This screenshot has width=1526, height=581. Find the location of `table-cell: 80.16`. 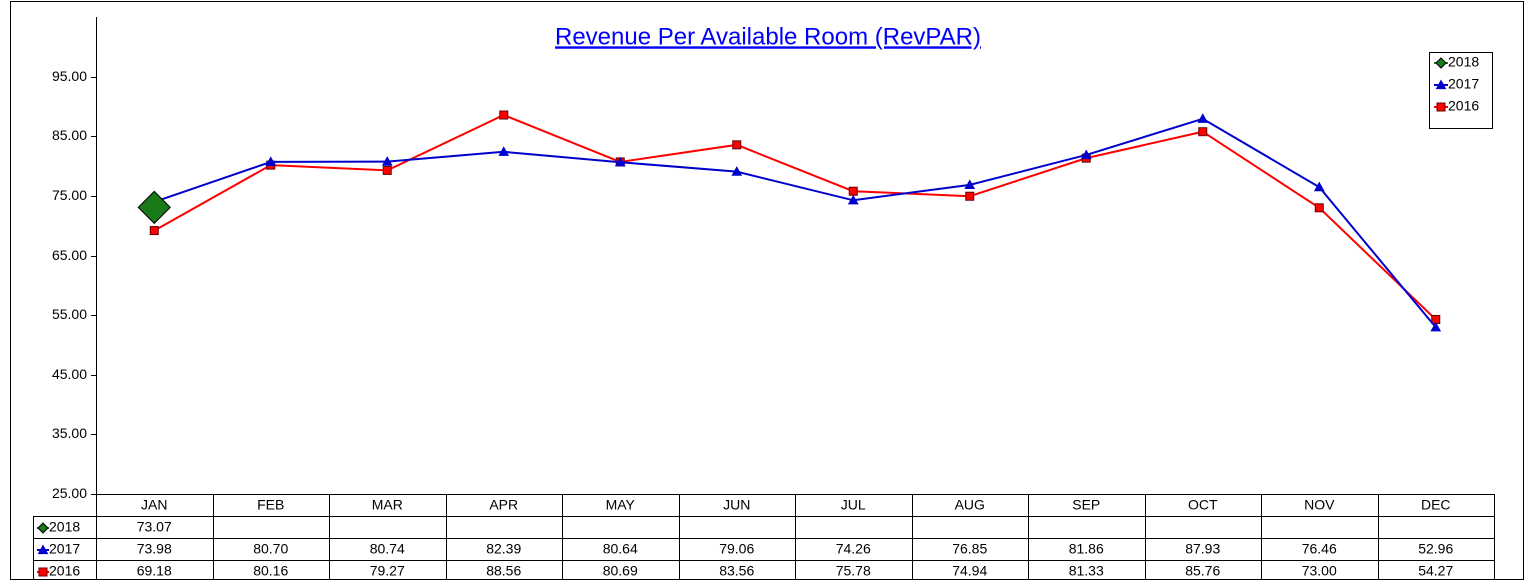

table-cell: 80.16 is located at coordinates (270, 571).